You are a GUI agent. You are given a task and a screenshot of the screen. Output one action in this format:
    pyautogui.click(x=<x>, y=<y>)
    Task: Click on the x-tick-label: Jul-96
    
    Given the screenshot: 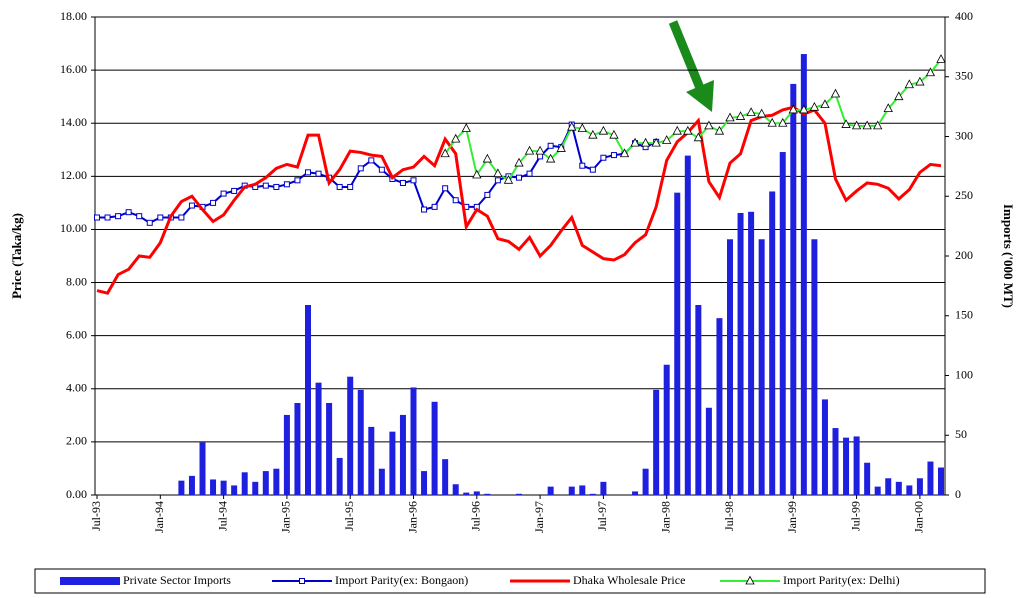 What is the action you would take?
    pyautogui.click(x=476, y=516)
    